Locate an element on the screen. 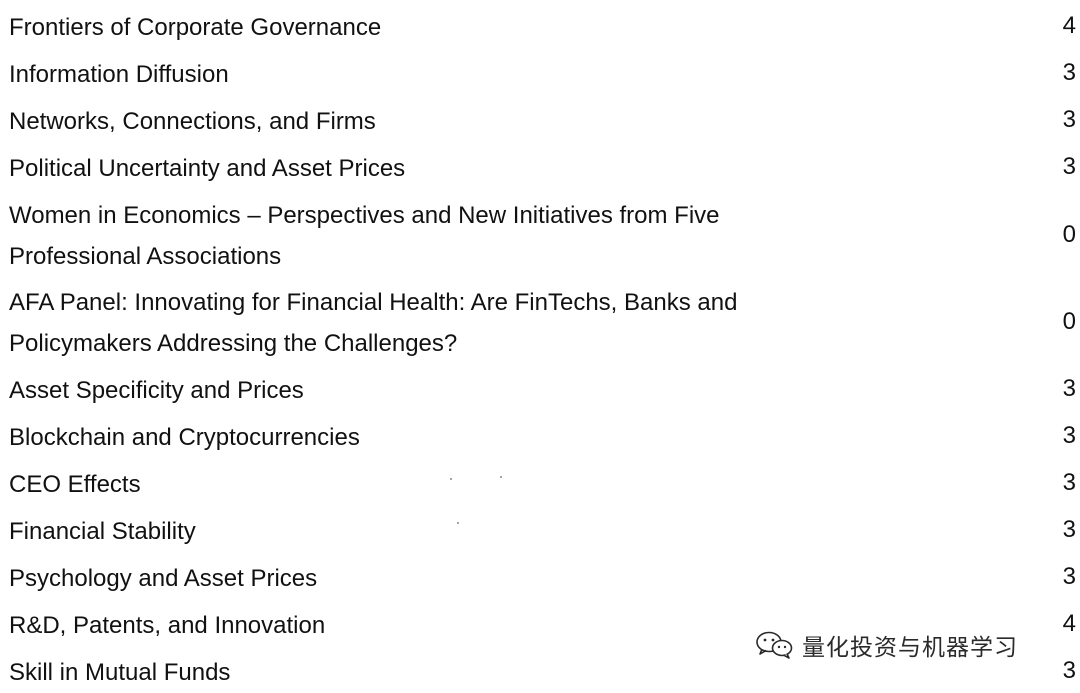 The height and width of the screenshot is (693, 1080). session-row: Political Uncertainty and Asset Prices 3 is located at coordinates (540, 164).